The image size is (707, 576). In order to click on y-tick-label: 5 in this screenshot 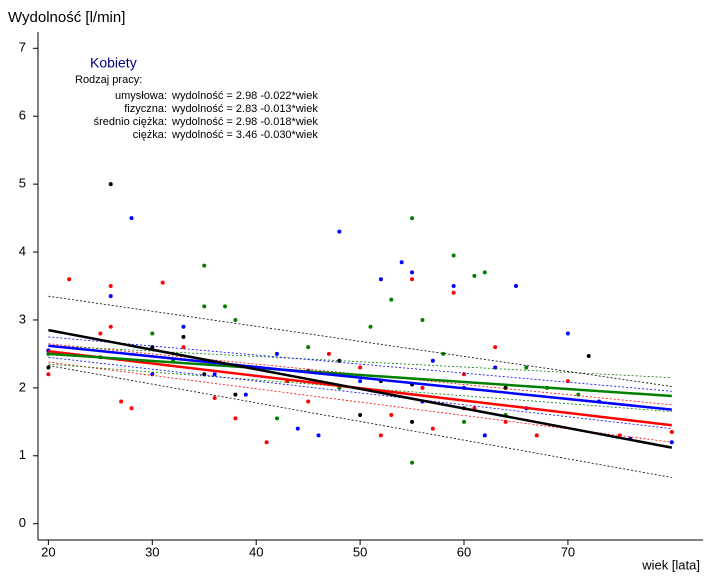, I will do `click(22, 183)`.